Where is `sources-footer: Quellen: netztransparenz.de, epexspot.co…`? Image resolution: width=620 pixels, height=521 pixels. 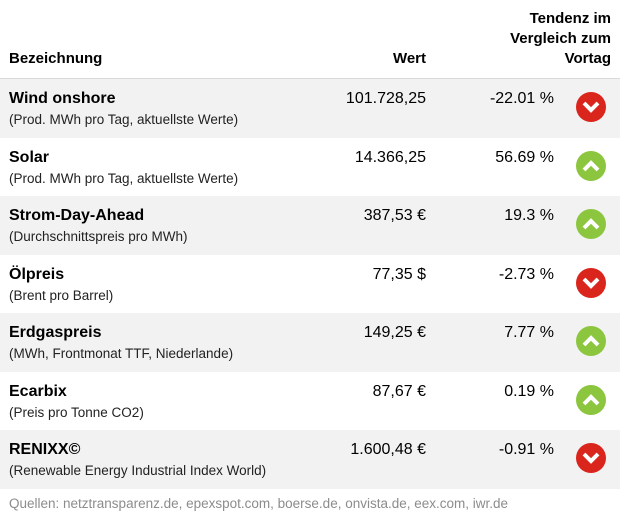
sources-footer: Quellen: netztransparenz.de, epexspot.co… is located at coordinates (259, 503).